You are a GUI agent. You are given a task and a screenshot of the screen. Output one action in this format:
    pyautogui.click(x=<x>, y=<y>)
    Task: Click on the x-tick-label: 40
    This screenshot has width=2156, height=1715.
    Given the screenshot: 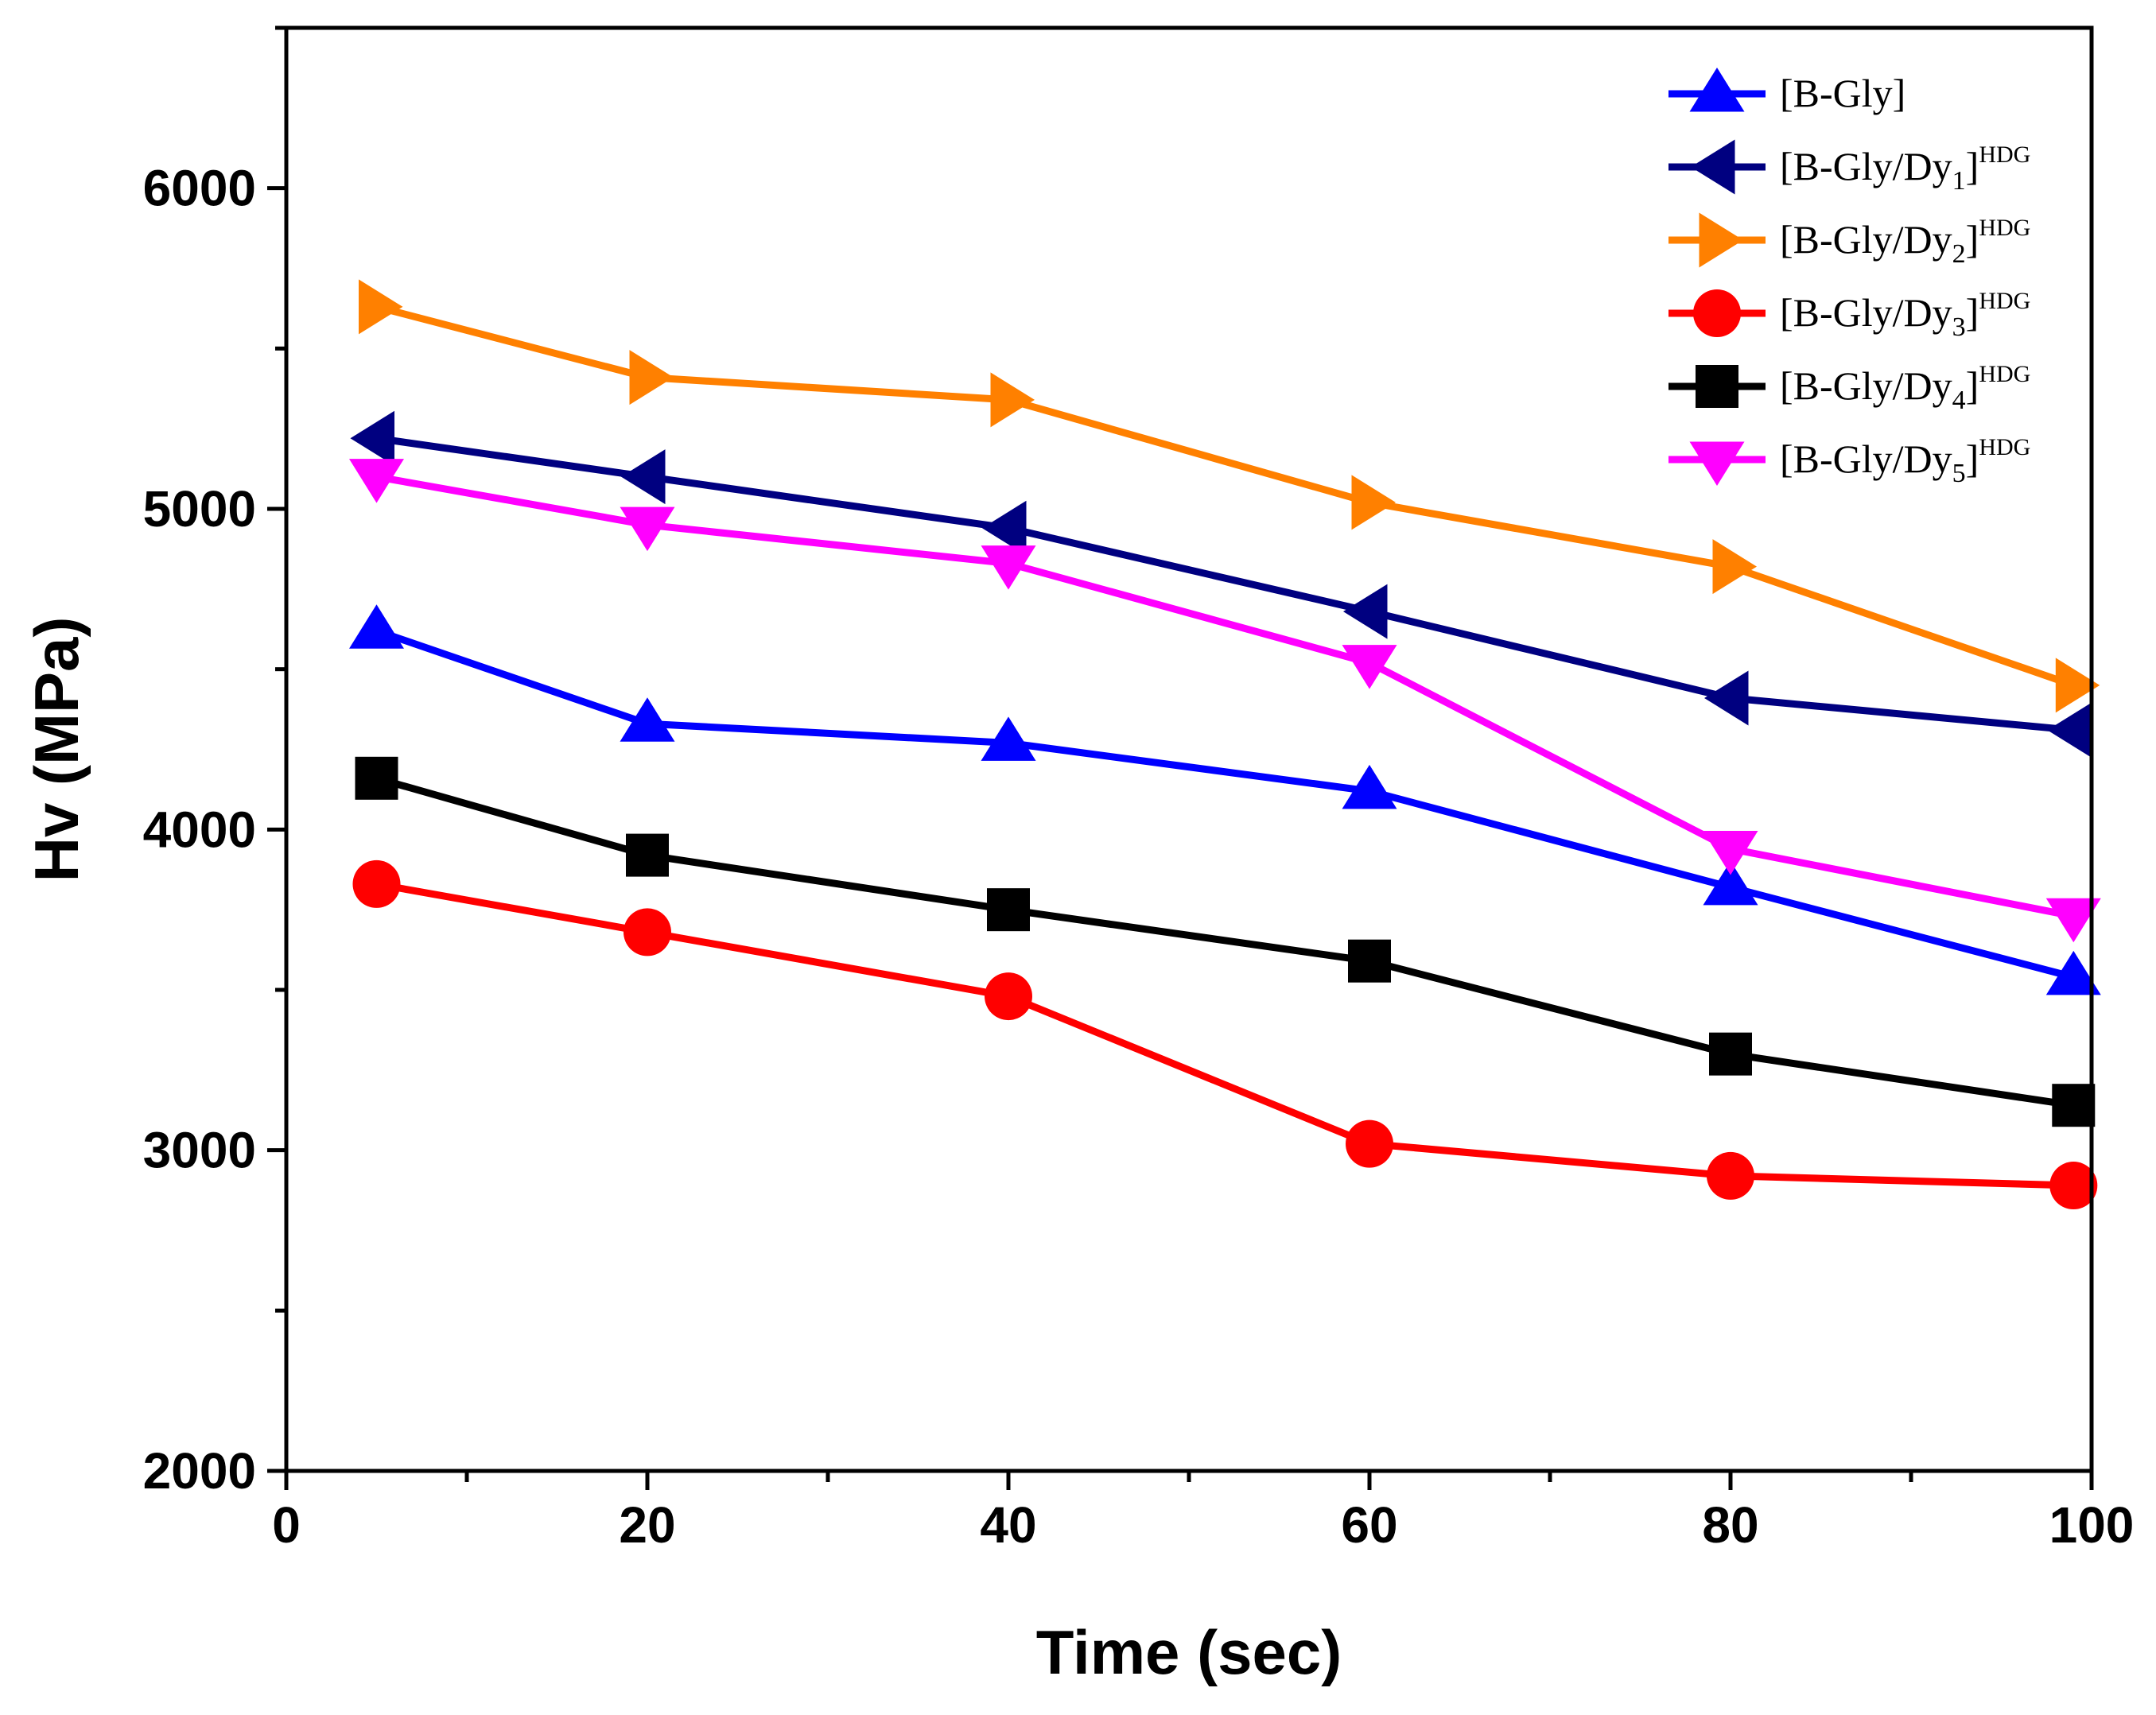 What is the action you would take?
    pyautogui.click(x=1008, y=1525)
    